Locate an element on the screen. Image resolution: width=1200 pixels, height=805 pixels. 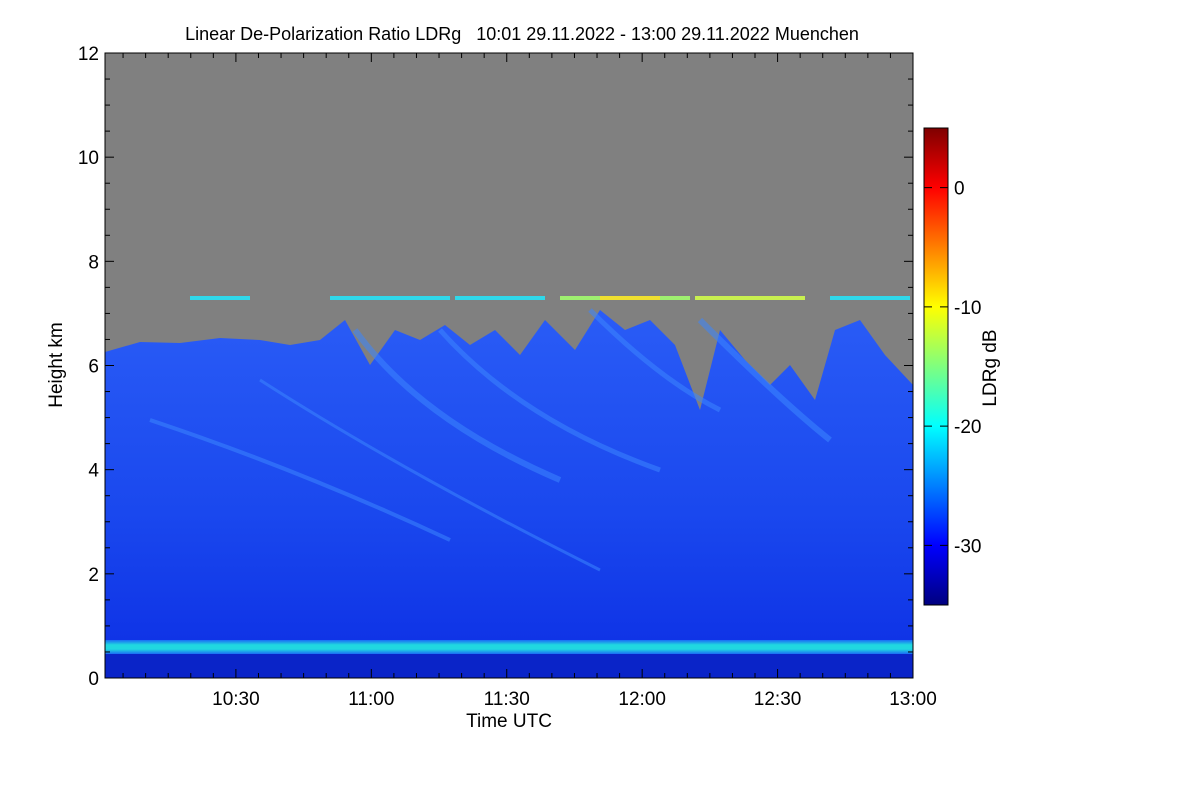
y-tick-label: 8 is located at coordinates (93, 262).